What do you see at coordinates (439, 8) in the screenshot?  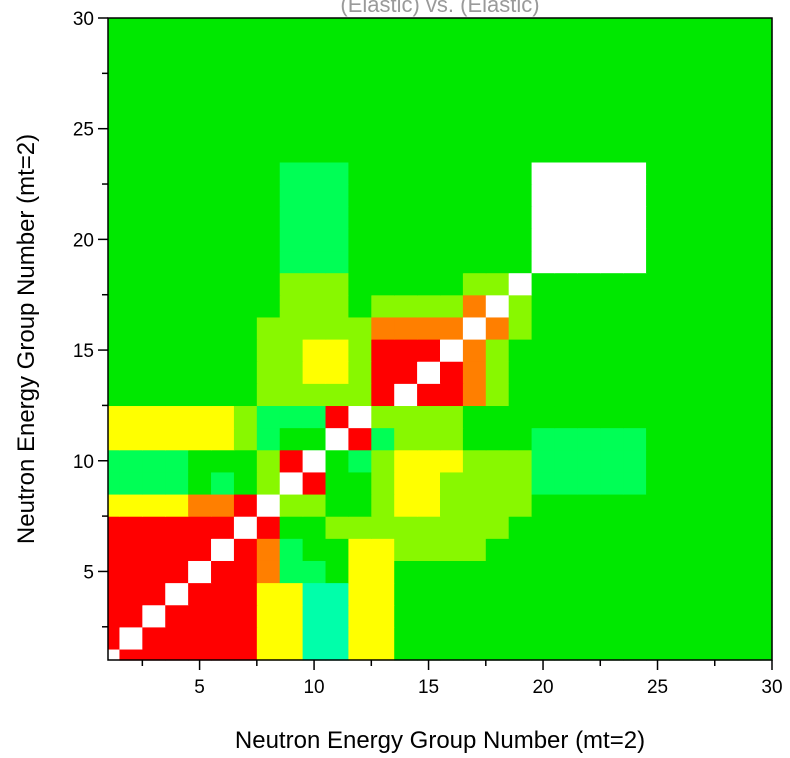 I see `chart-title: (Elastic) vs. (Elastic)` at bounding box center [439, 8].